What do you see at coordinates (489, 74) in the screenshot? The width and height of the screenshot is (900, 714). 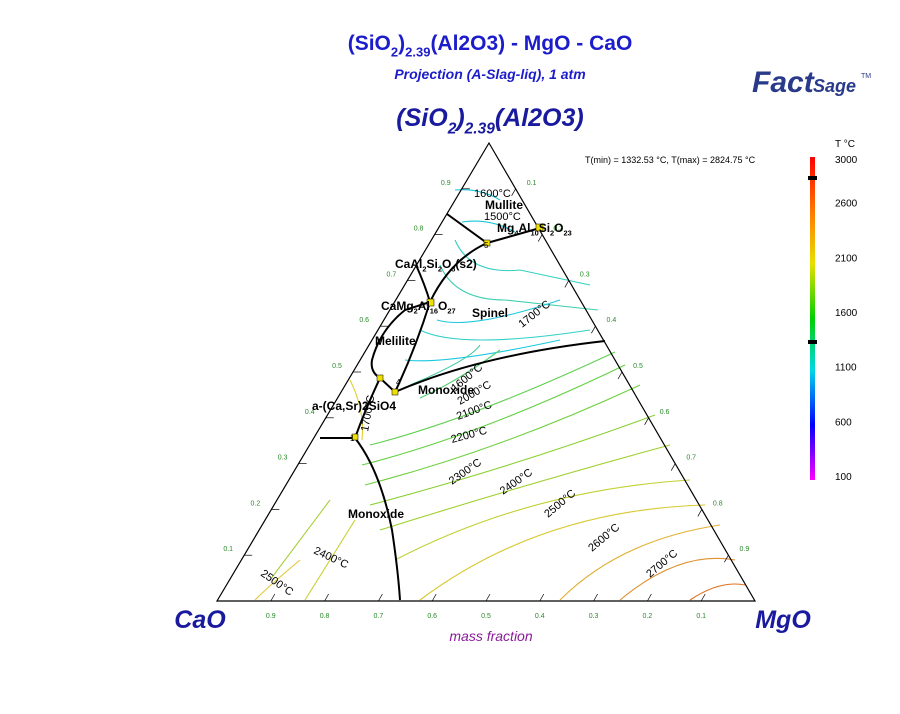 I see `subtitle: Projection (A-Slag-liq), 1 atm` at bounding box center [489, 74].